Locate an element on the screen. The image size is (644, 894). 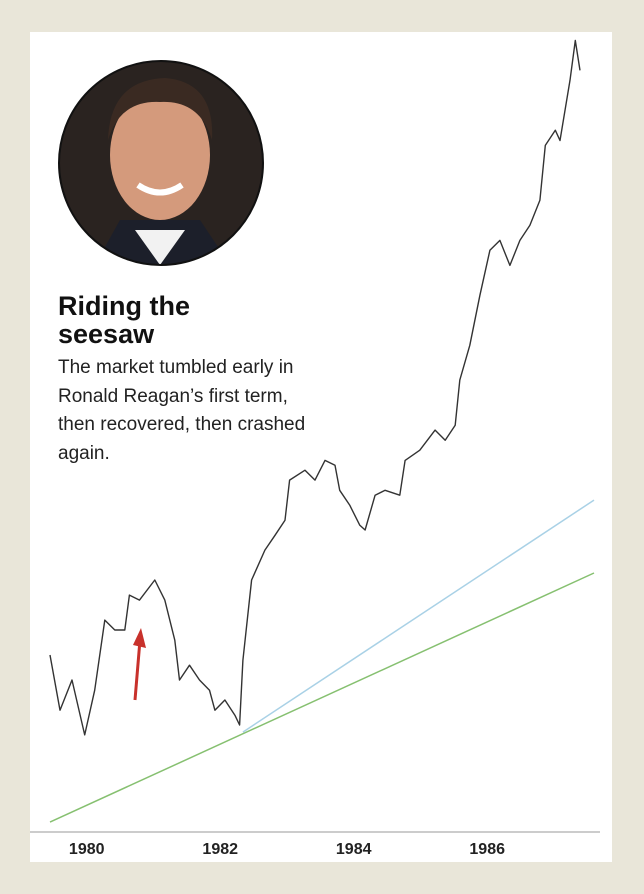
portrait is located at coordinates (161, 163).